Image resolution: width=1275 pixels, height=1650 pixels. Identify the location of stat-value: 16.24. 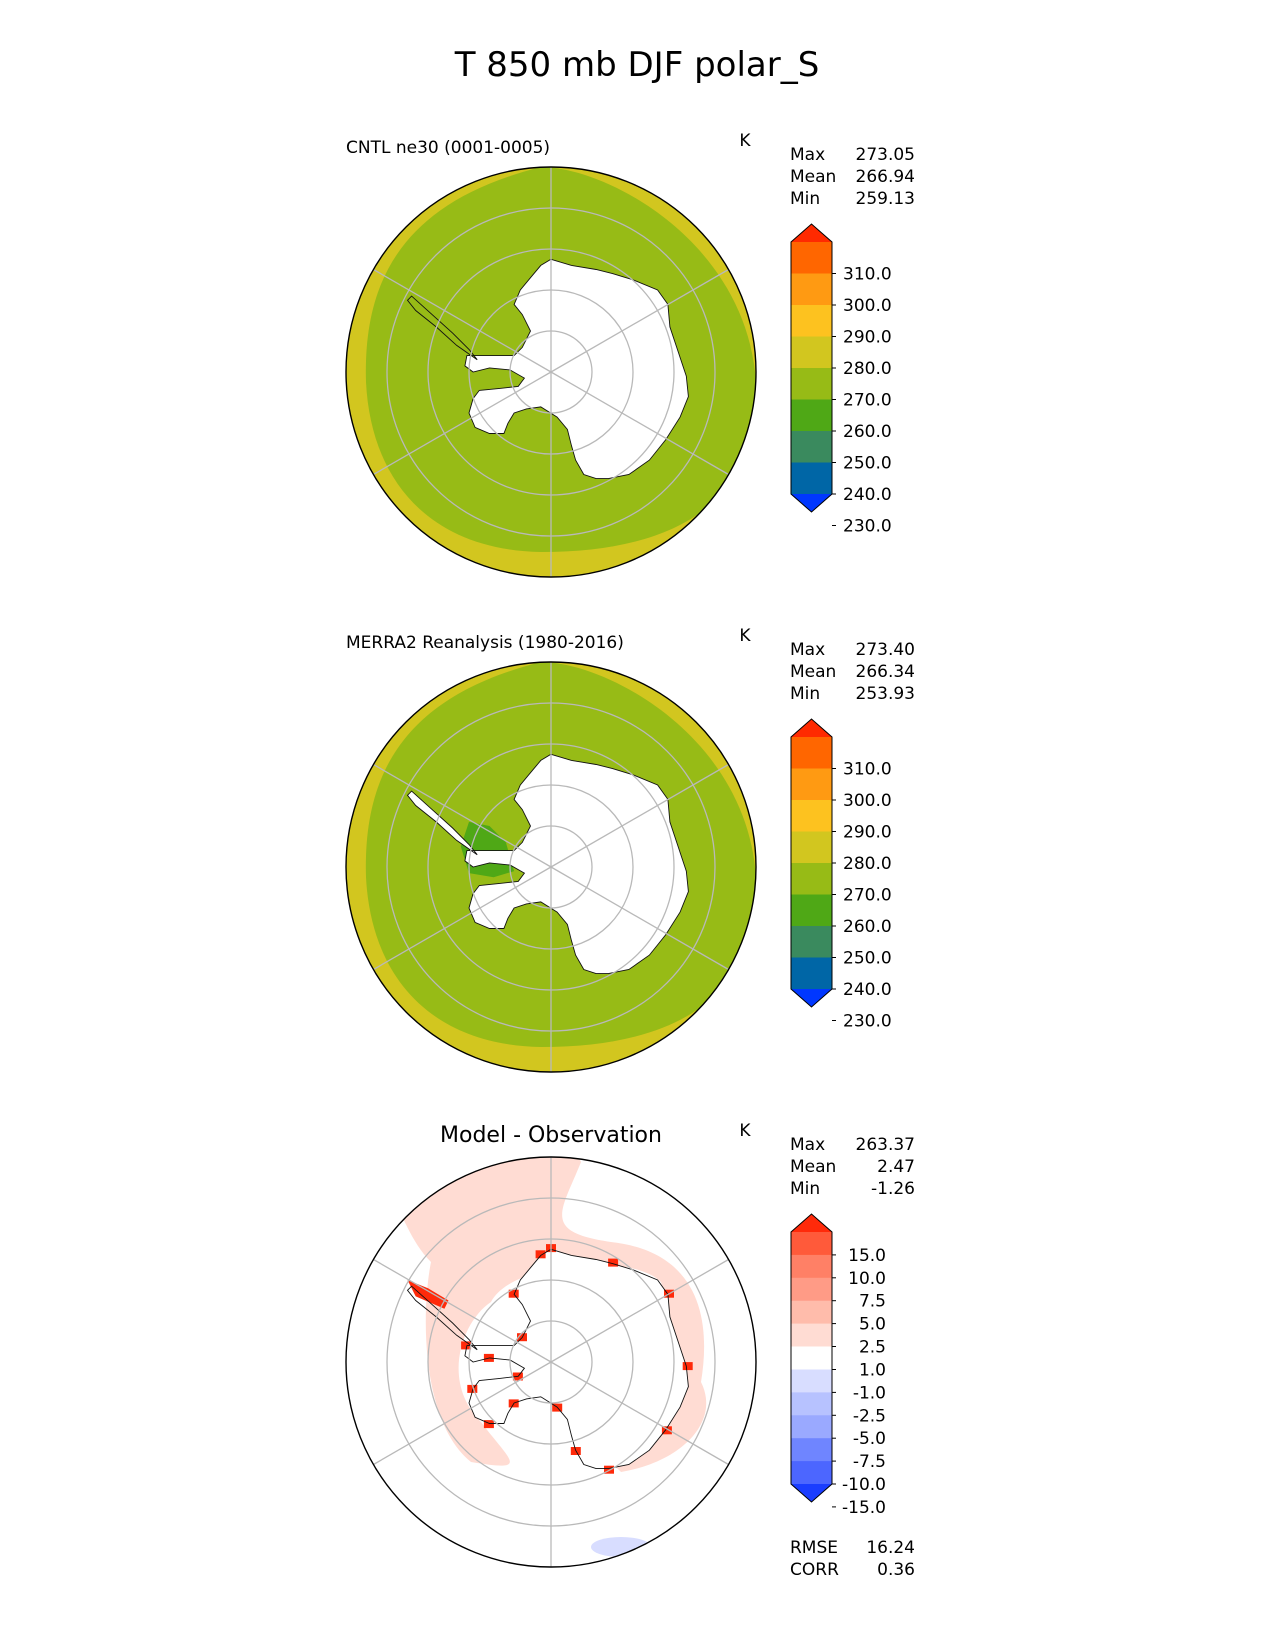
(890, 1548).